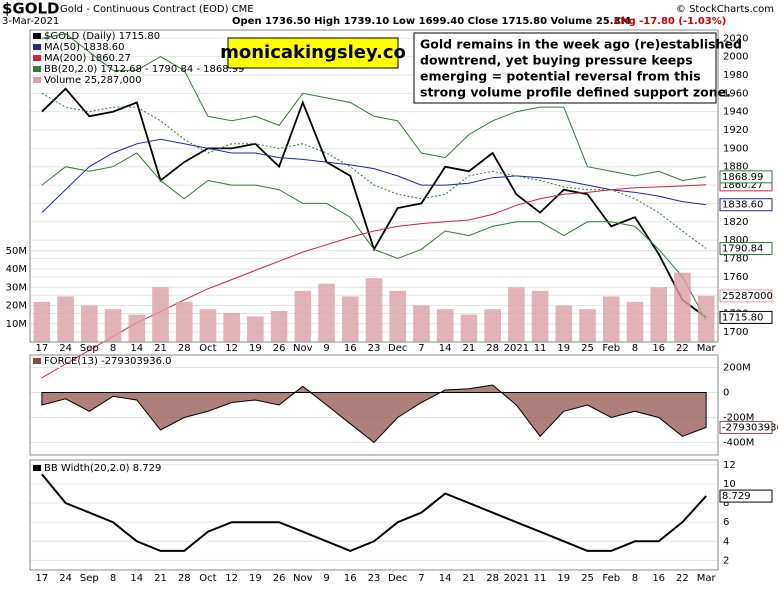 This screenshot has height=590, width=778. Describe the element at coordinates (313, 53) in the screenshot. I see `watermark-box` at that location.